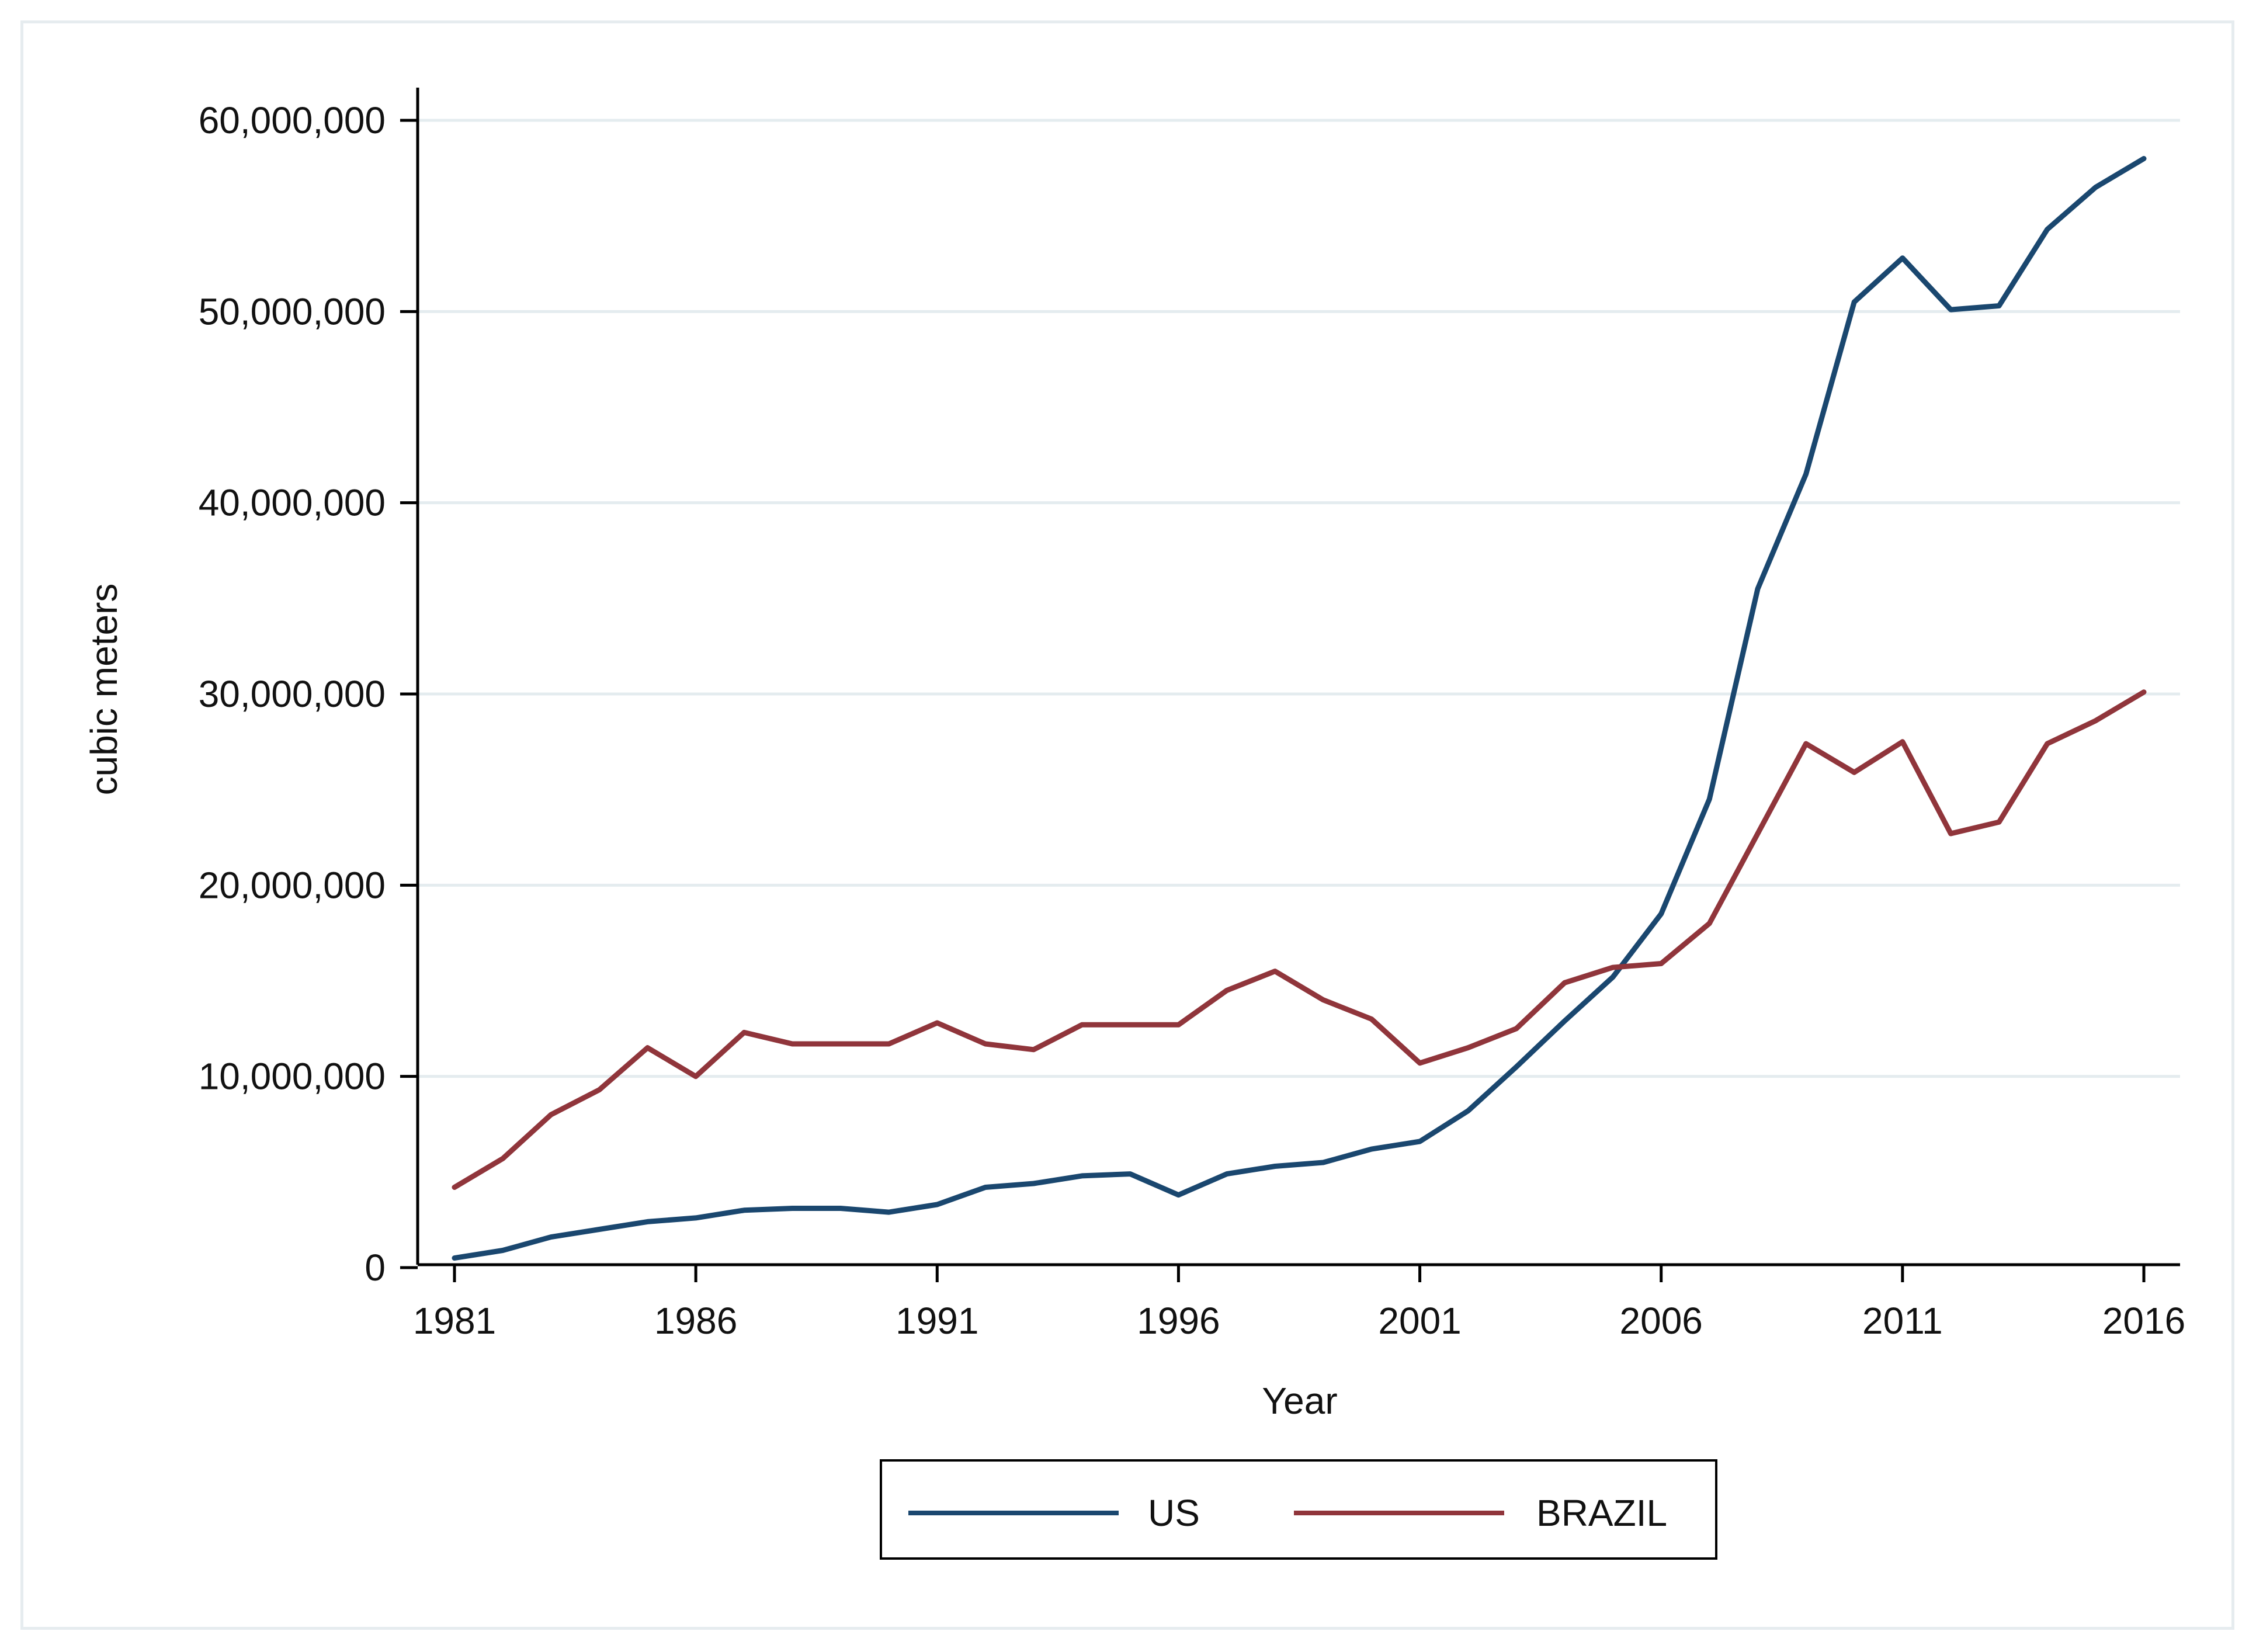  What do you see at coordinates (1951, 833) in the screenshot?
I see `data-point-brazil-2012` at bounding box center [1951, 833].